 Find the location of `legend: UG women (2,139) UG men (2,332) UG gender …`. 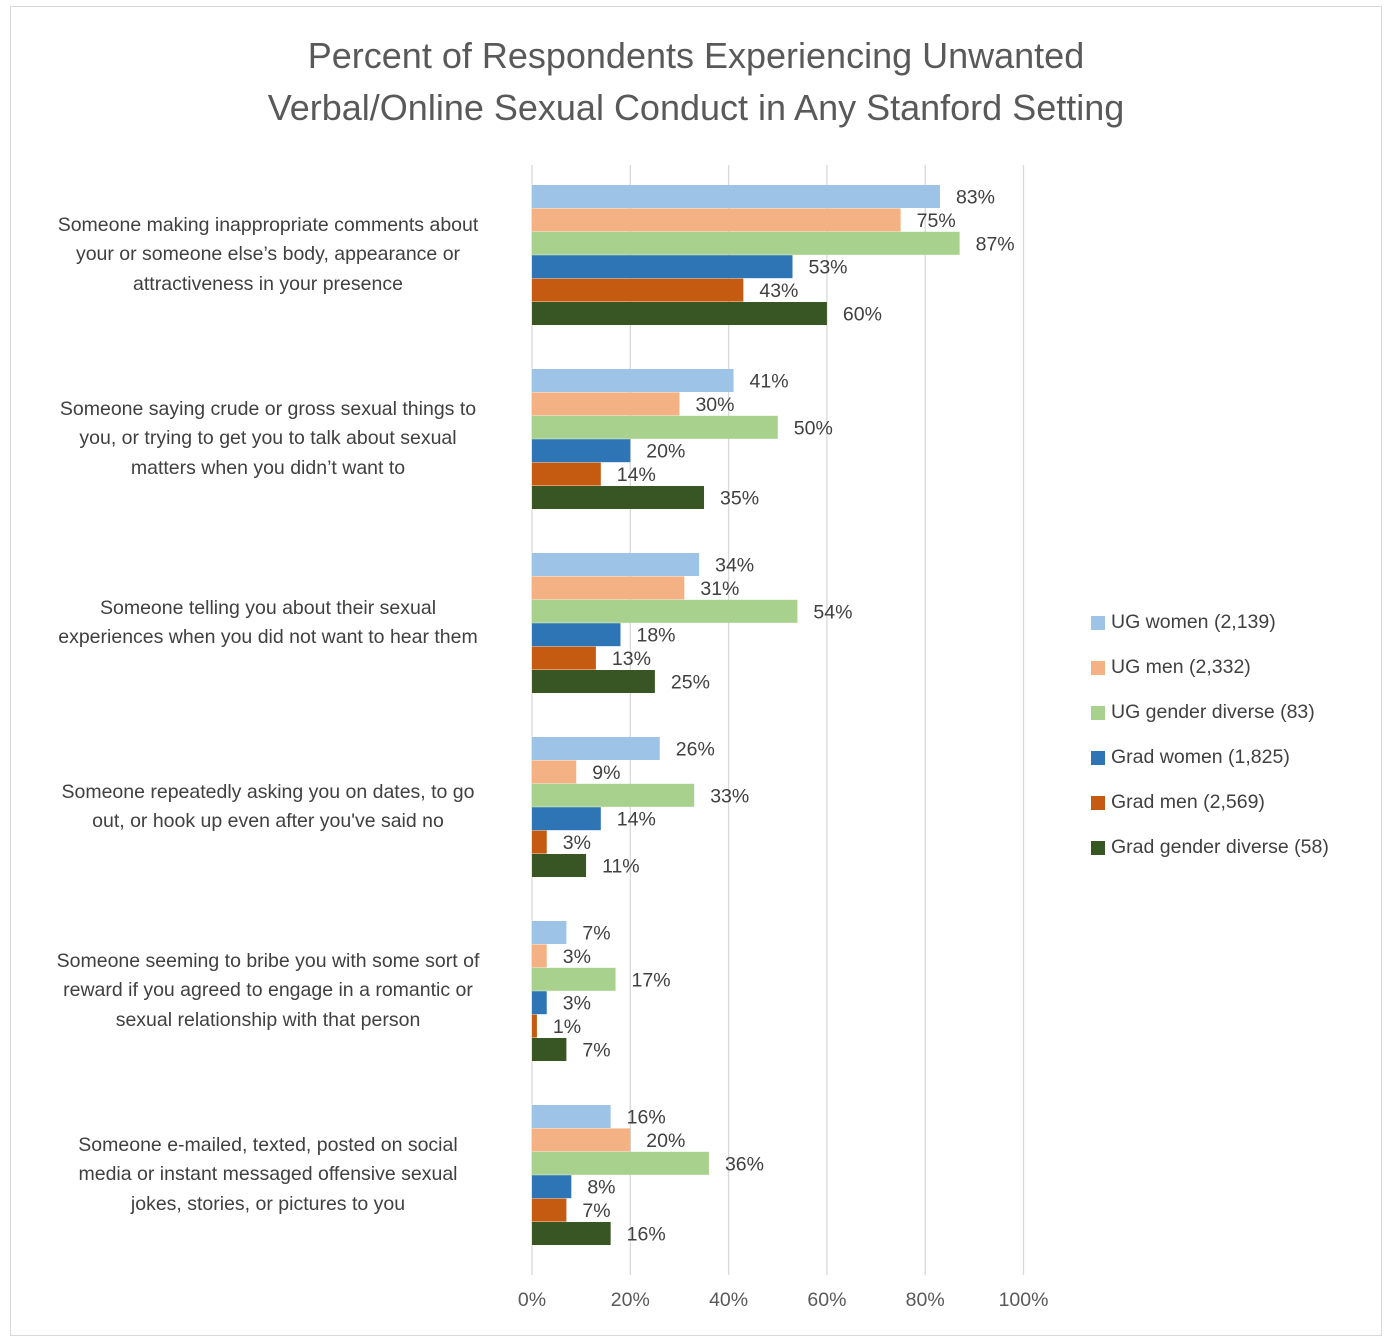

legend: UG women (2,139) UG men (2,332) UG gender … is located at coordinates (1210, 735).